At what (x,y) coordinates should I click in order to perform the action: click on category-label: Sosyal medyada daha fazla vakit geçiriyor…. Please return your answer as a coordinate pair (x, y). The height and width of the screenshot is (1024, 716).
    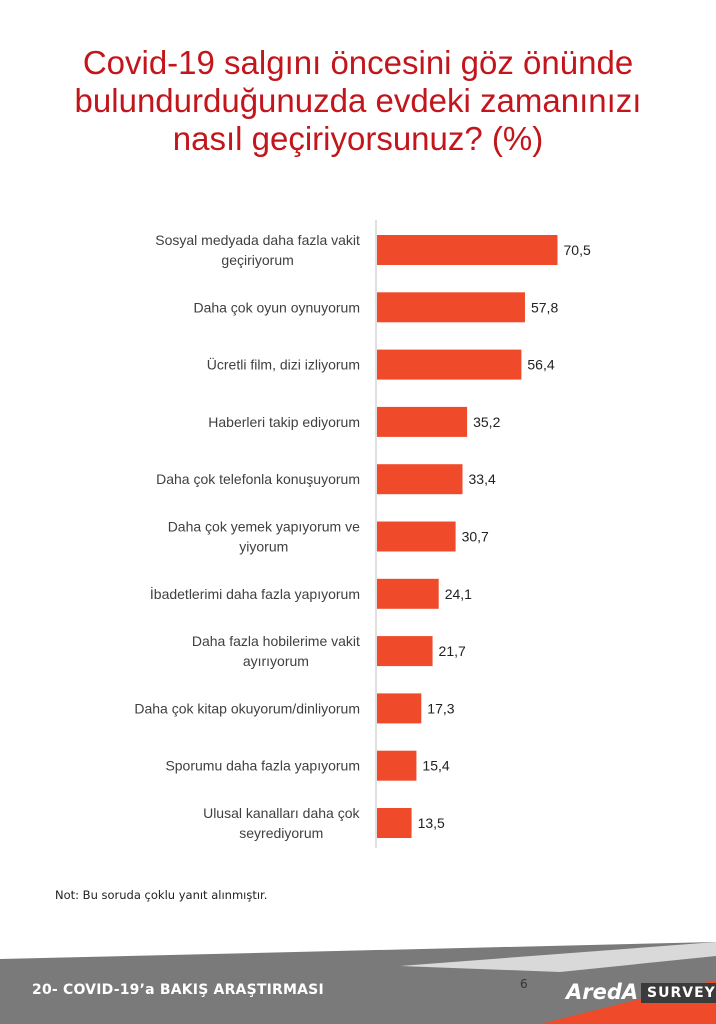
    Looking at the image, I should click on (257, 250).